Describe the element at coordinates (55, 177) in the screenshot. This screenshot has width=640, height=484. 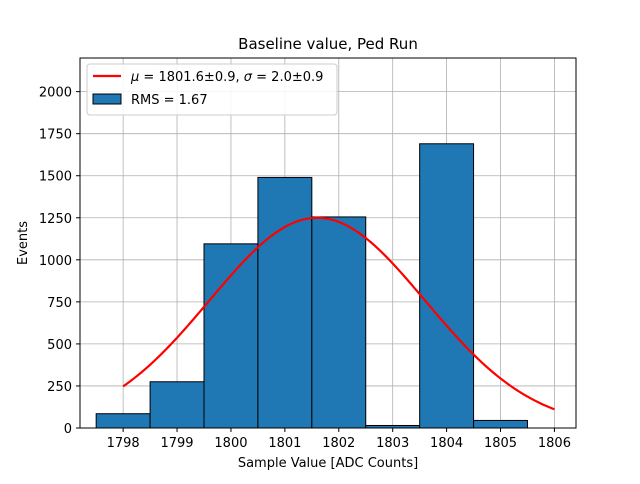
I see `y-tick-label: 1500` at that location.